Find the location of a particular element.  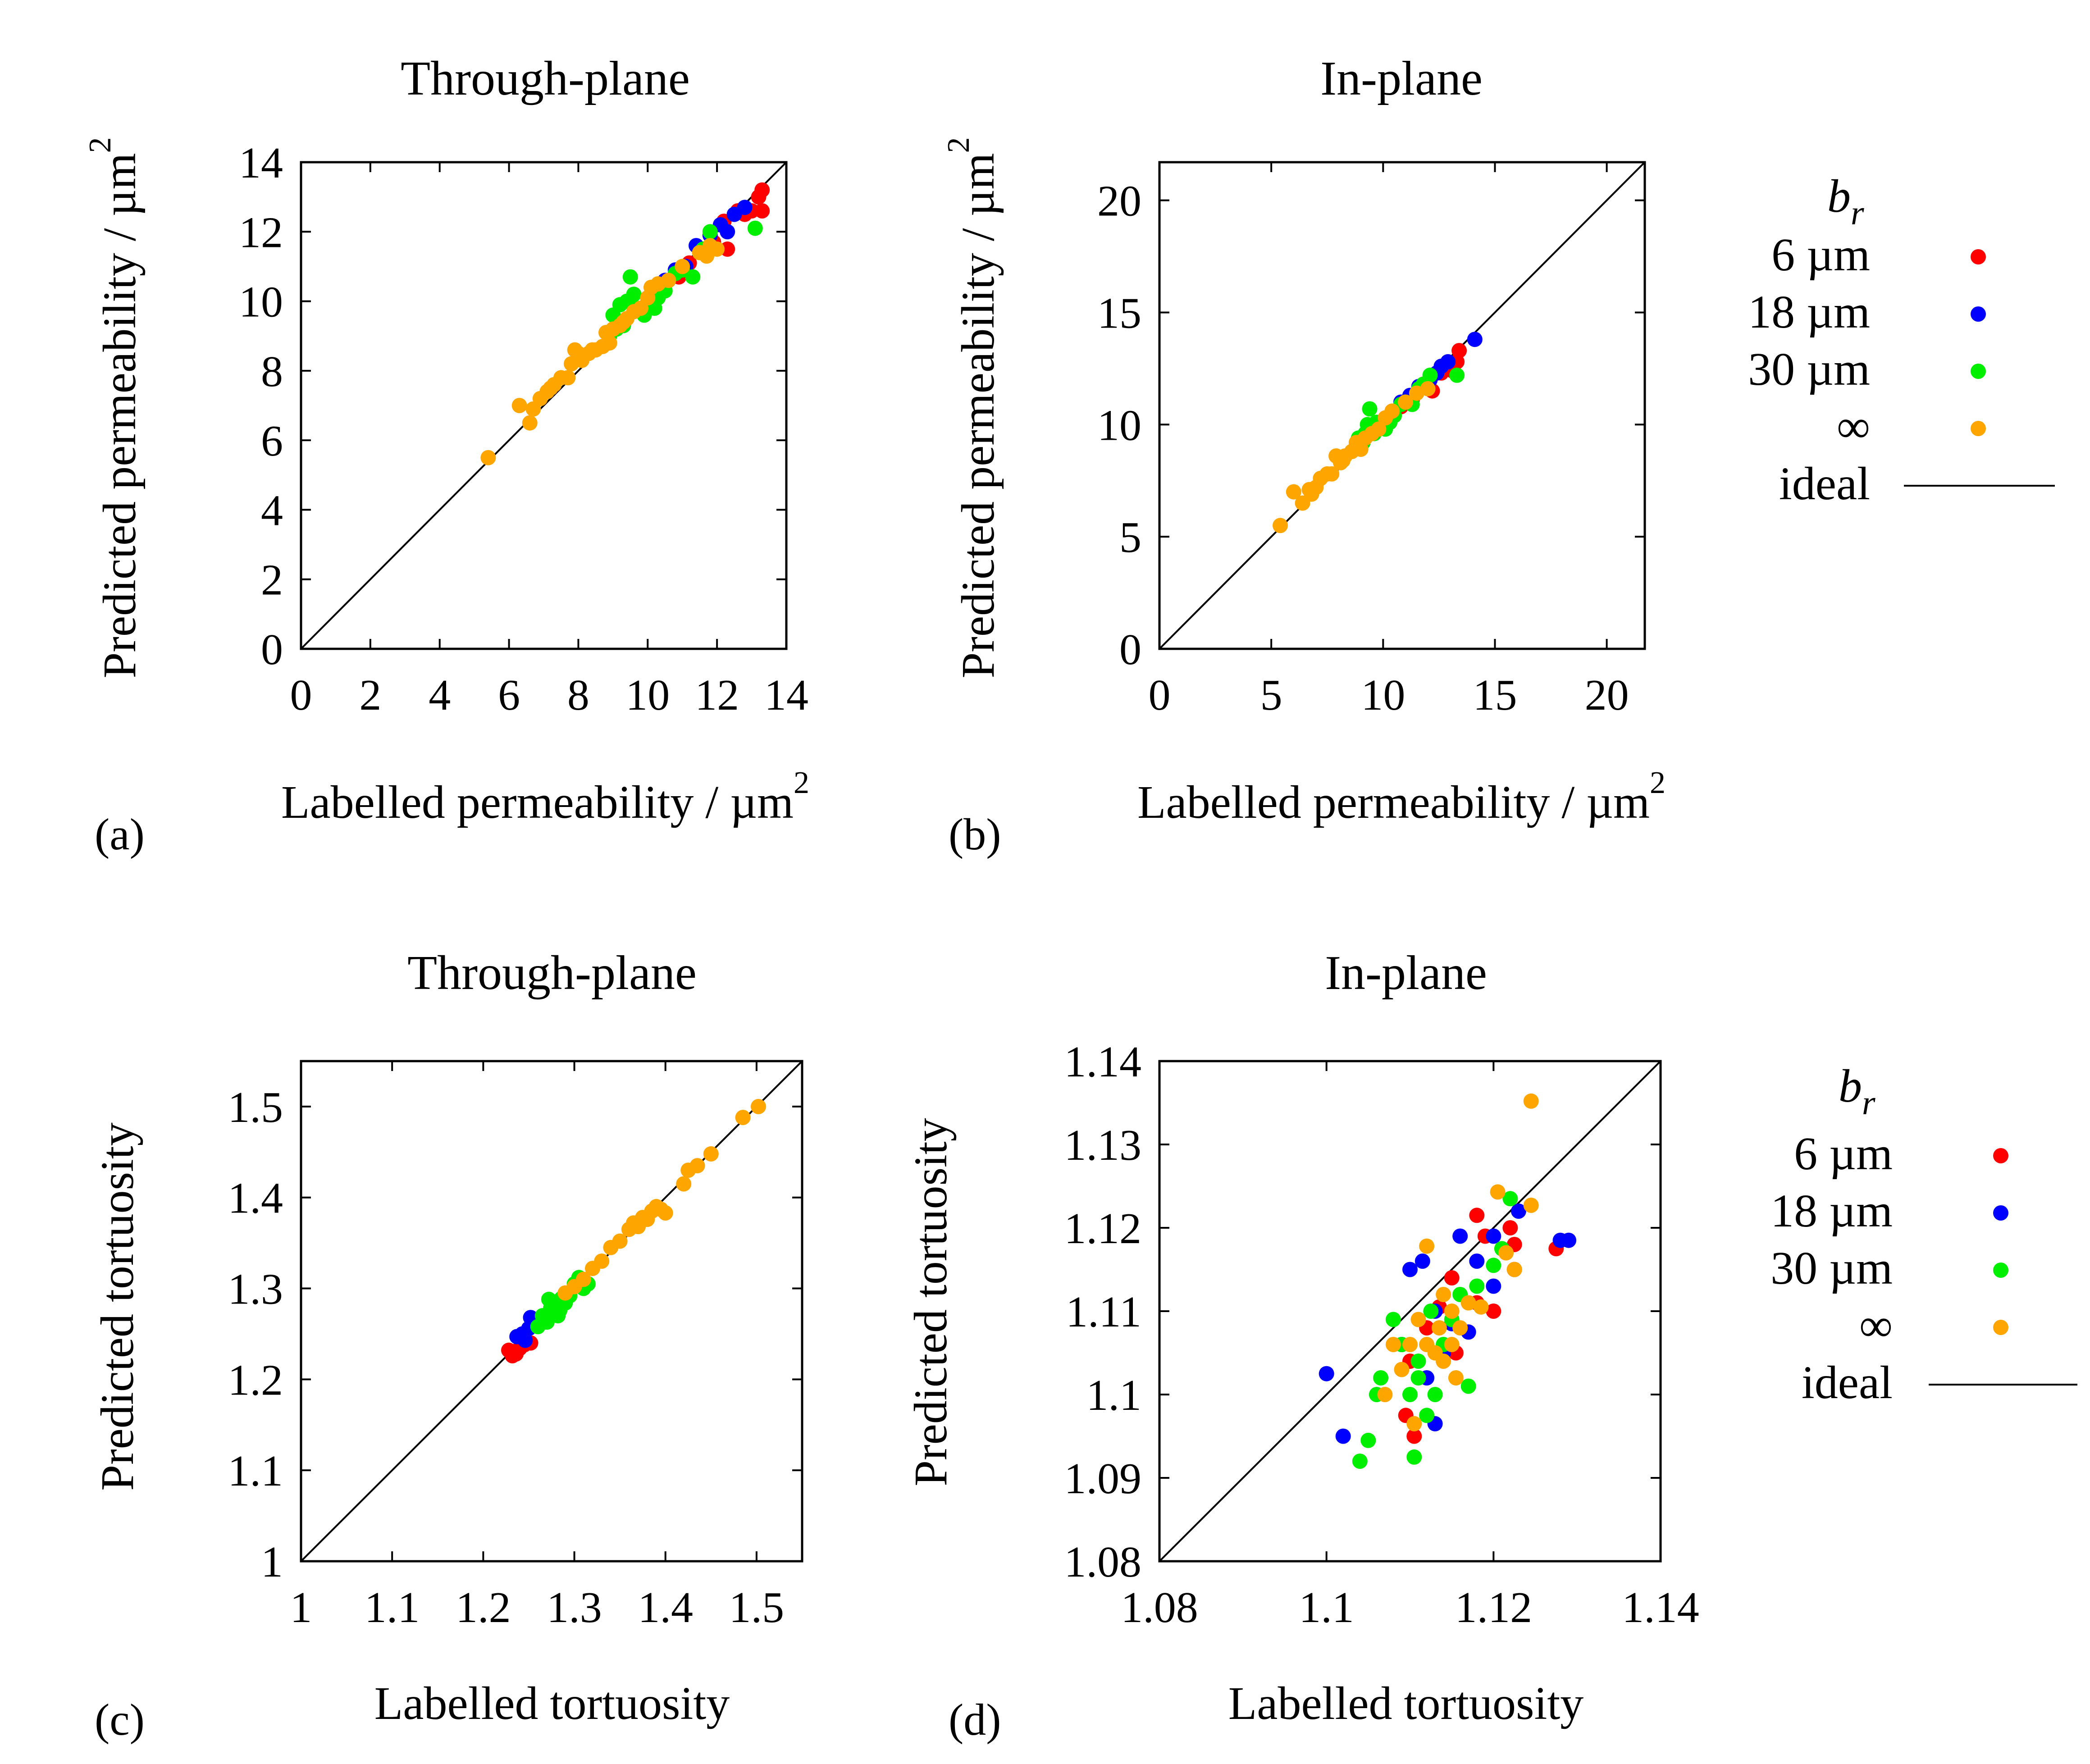

panel-d-ytick-label: 1.13 is located at coordinates (1103, 1145).